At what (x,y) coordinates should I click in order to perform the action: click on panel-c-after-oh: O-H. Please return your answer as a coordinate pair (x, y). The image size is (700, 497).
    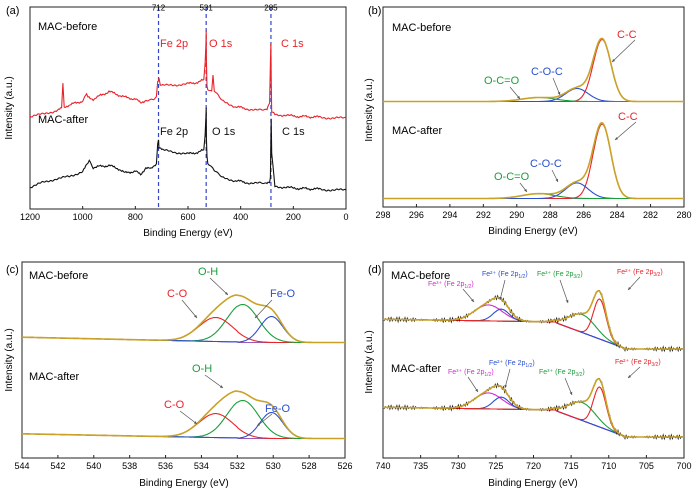
    Looking at the image, I should click on (202, 369).